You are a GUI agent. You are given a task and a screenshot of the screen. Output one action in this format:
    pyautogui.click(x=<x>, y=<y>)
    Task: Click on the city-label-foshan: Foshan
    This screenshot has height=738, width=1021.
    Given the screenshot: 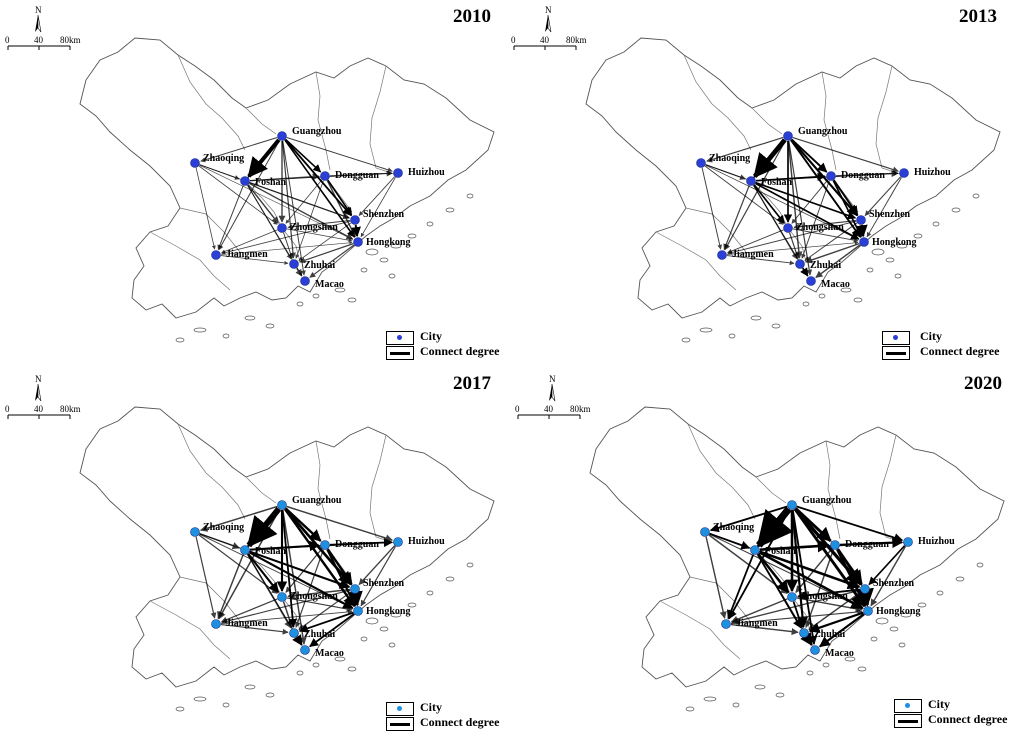 What is the action you would take?
    pyautogui.click(x=271, y=551)
    